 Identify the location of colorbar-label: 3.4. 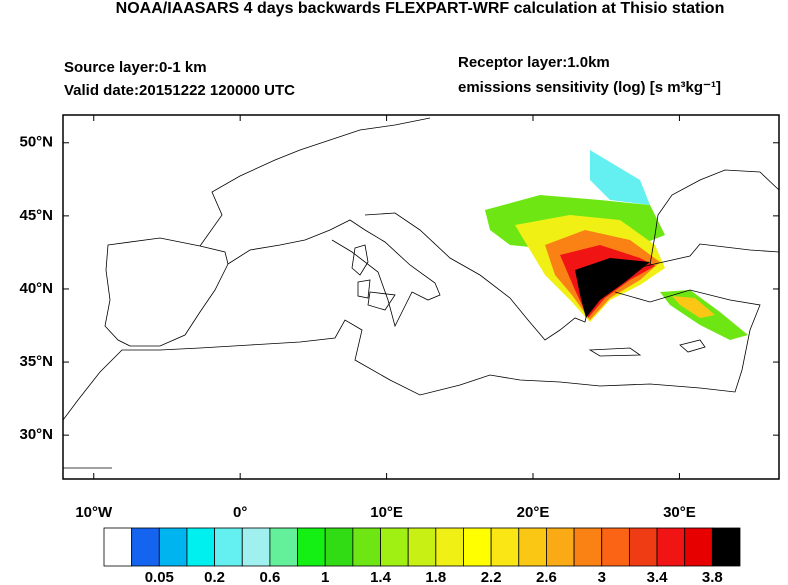
(658, 577).